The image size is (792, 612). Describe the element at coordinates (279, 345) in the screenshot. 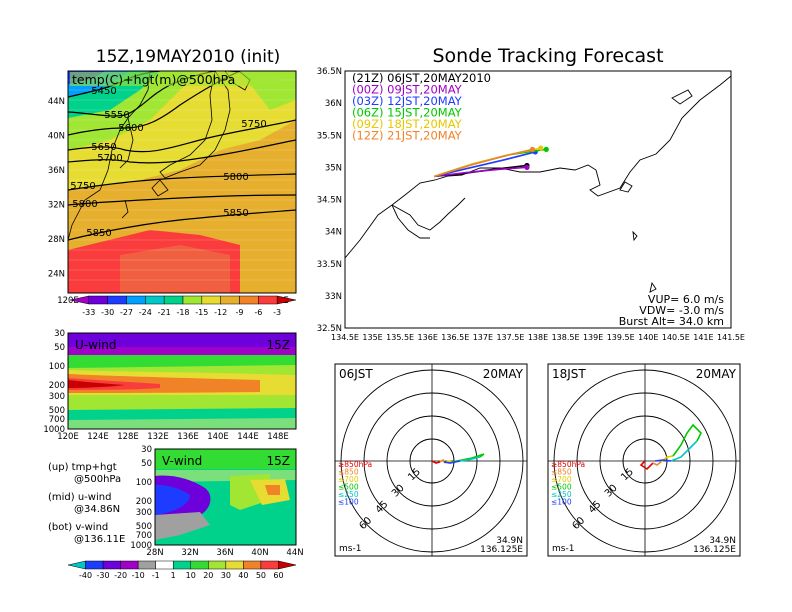

I see `u-wind-time: 15Z` at that location.